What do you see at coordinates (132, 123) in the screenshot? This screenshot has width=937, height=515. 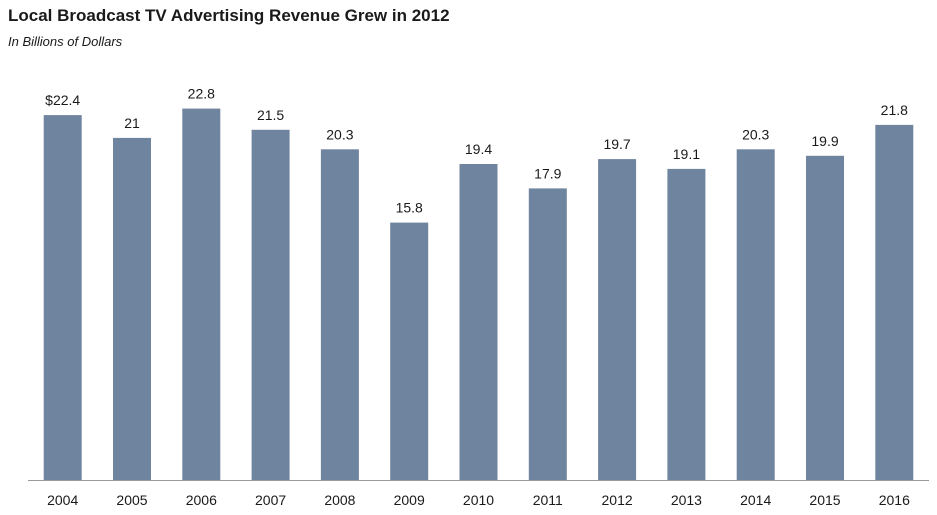 I see `data-label-2005: 21` at bounding box center [132, 123].